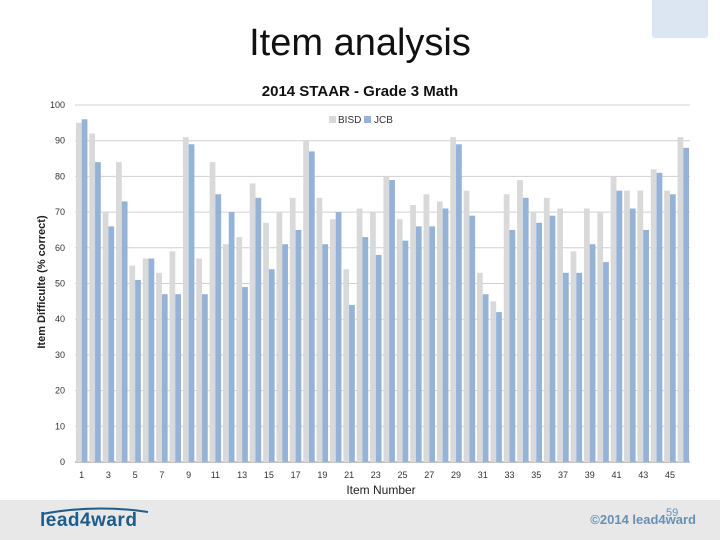 The width and height of the screenshot is (720, 540). What do you see at coordinates (62, 462) in the screenshot?
I see `y-tick-label: 0` at bounding box center [62, 462].